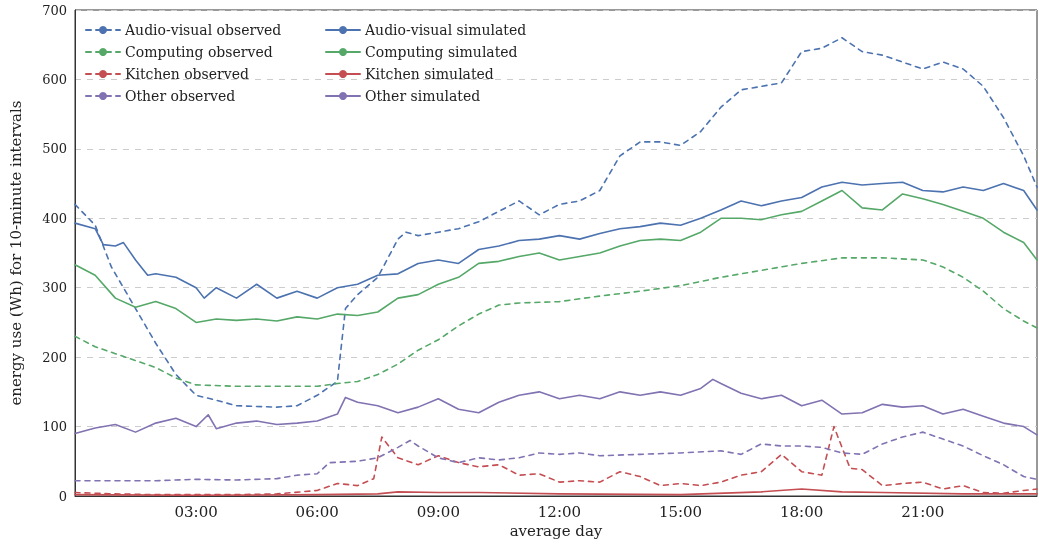  I want to click on x-tick-label: 03:00, so click(196, 511).